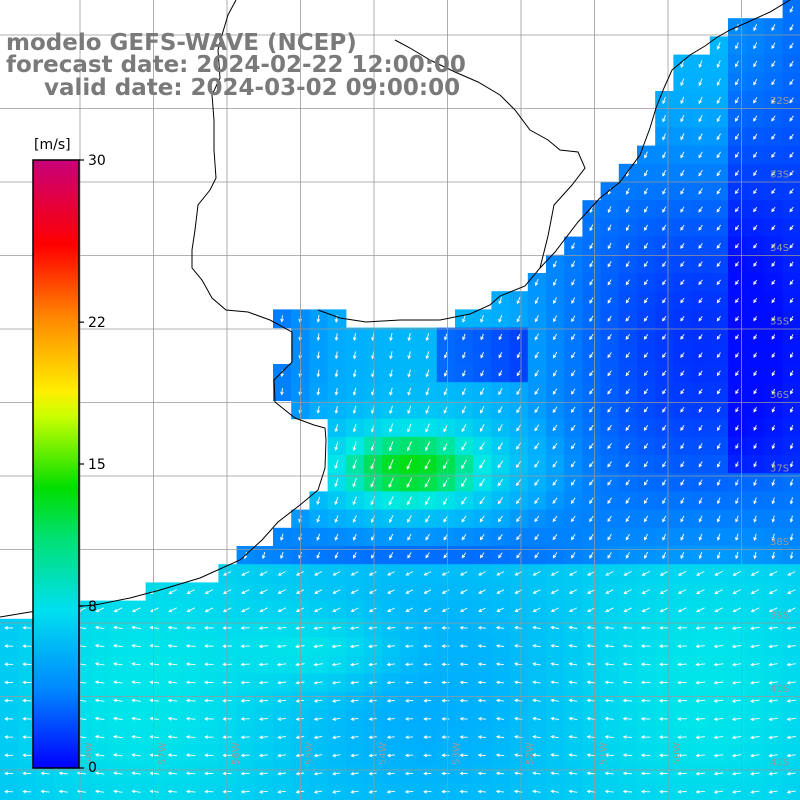 This screenshot has height=804, width=800. Describe the element at coordinates (92, 607) in the screenshot. I see `colorbar-tick-label: 8` at that location.